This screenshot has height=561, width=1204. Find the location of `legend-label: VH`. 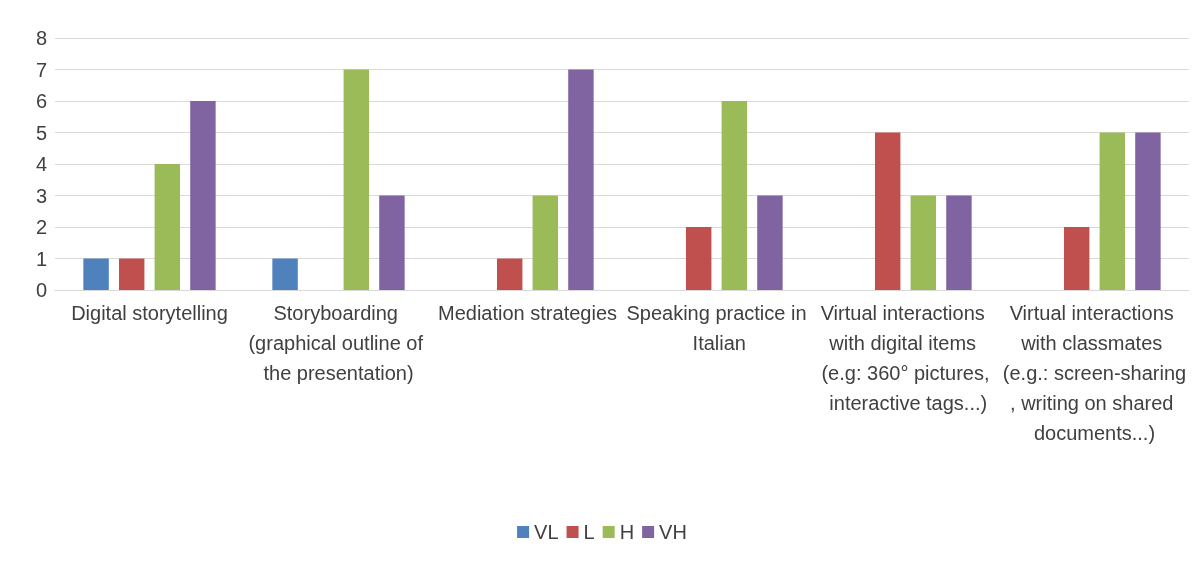

legend-label: VH is located at coordinates (673, 532).